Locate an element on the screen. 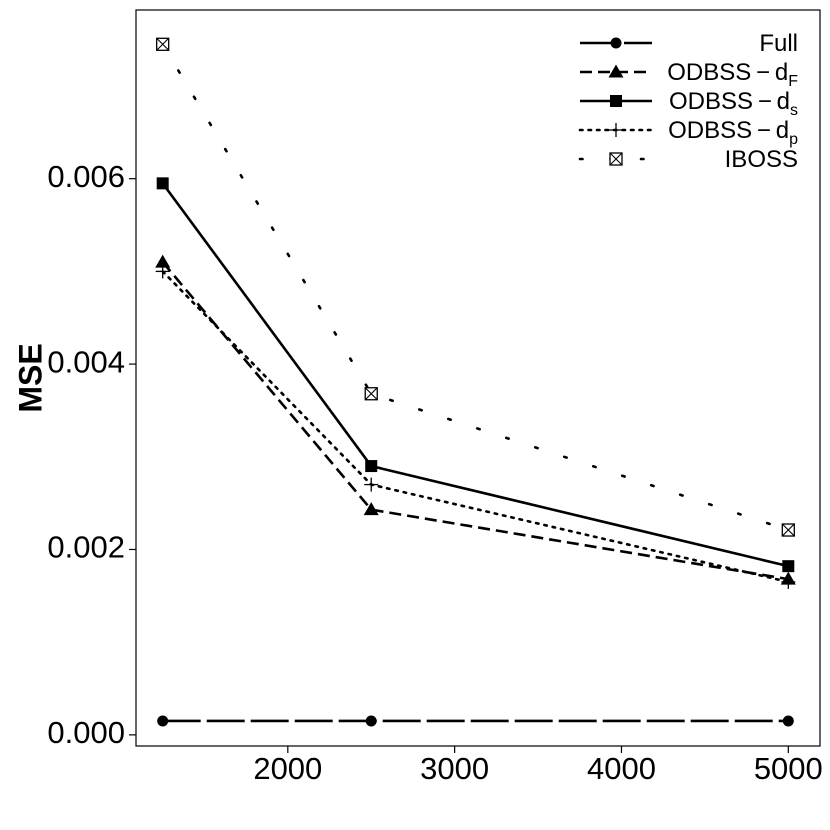 Image resolution: width=830 pixels, height=830 pixels. x-tick-label: 3000 is located at coordinates (454, 768).